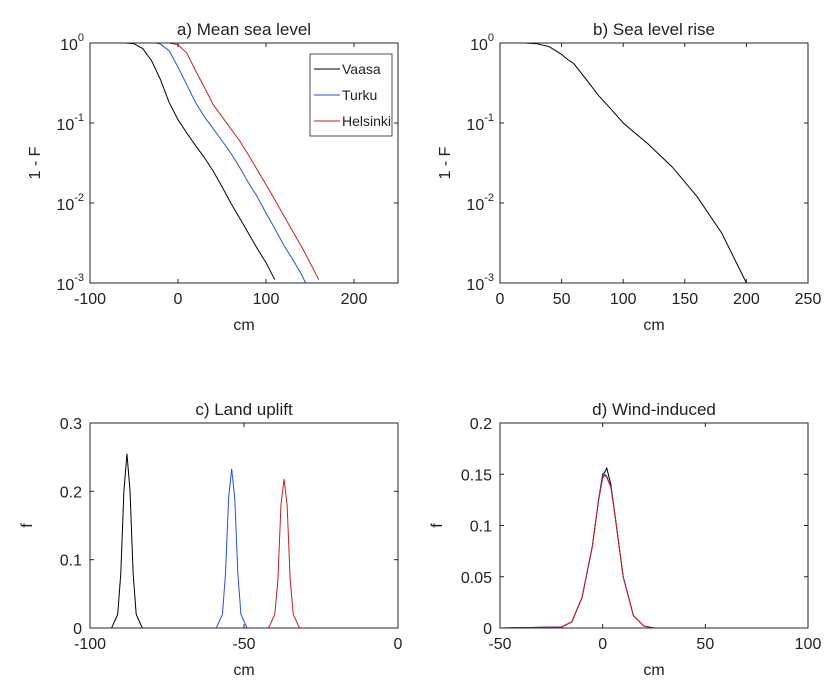 The height and width of the screenshot is (697, 830). I want to click on chart-title: b) Sea level rise, so click(654, 29).